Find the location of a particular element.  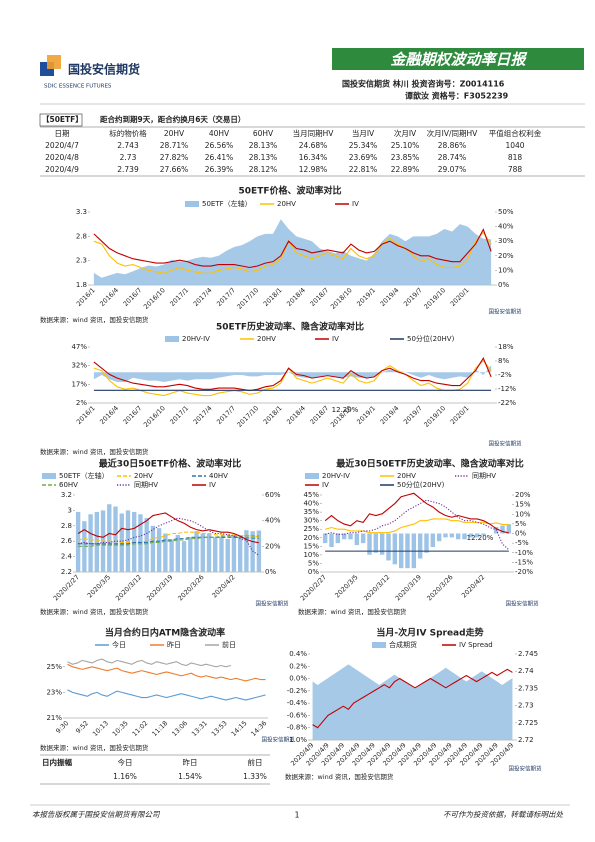

y2-tick-label: 5% is located at coordinates (520, 524).